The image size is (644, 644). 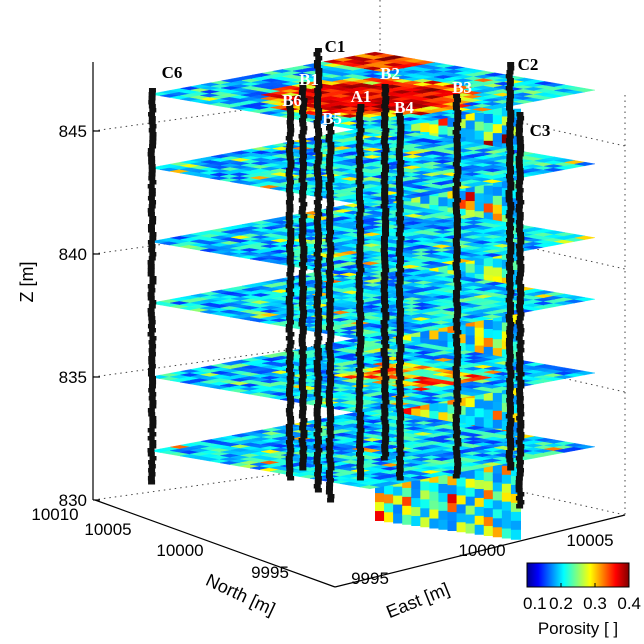 I want to click on z-tick-label: 840, so click(x=73, y=254).